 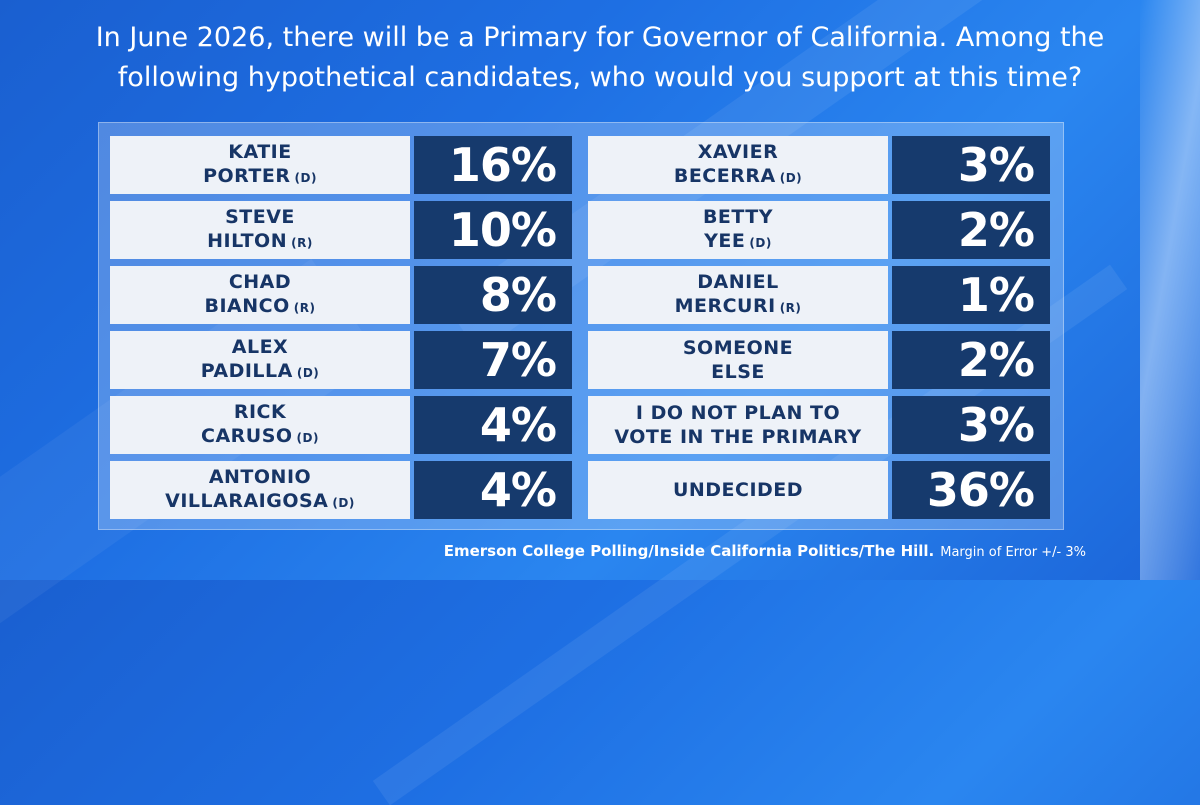 What do you see at coordinates (1170, 290) in the screenshot?
I see `background-edge-highlight` at bounding box center [1170, 290].